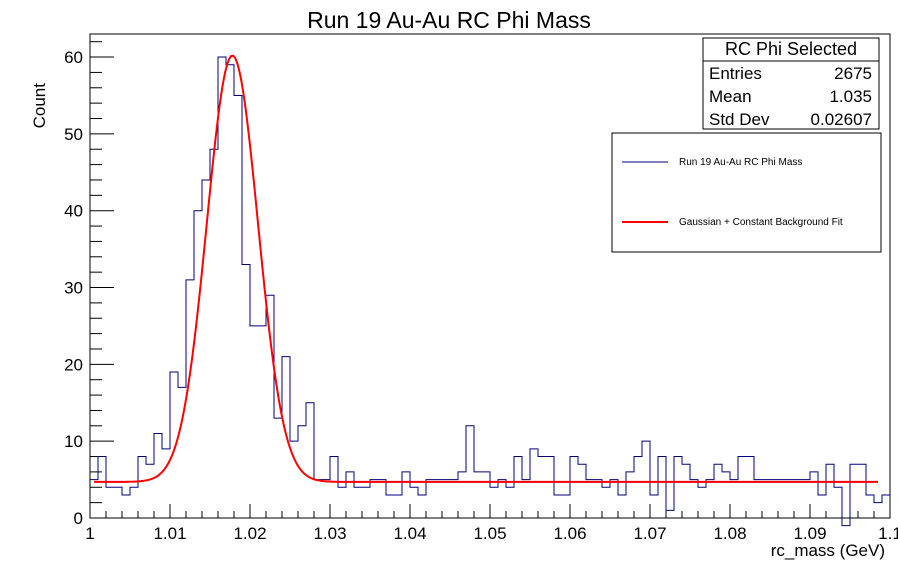  What do you see at coordinates (73, 441) in the screenshot?
I see `y-tick-label: 10` at bounding box center [73, 441].